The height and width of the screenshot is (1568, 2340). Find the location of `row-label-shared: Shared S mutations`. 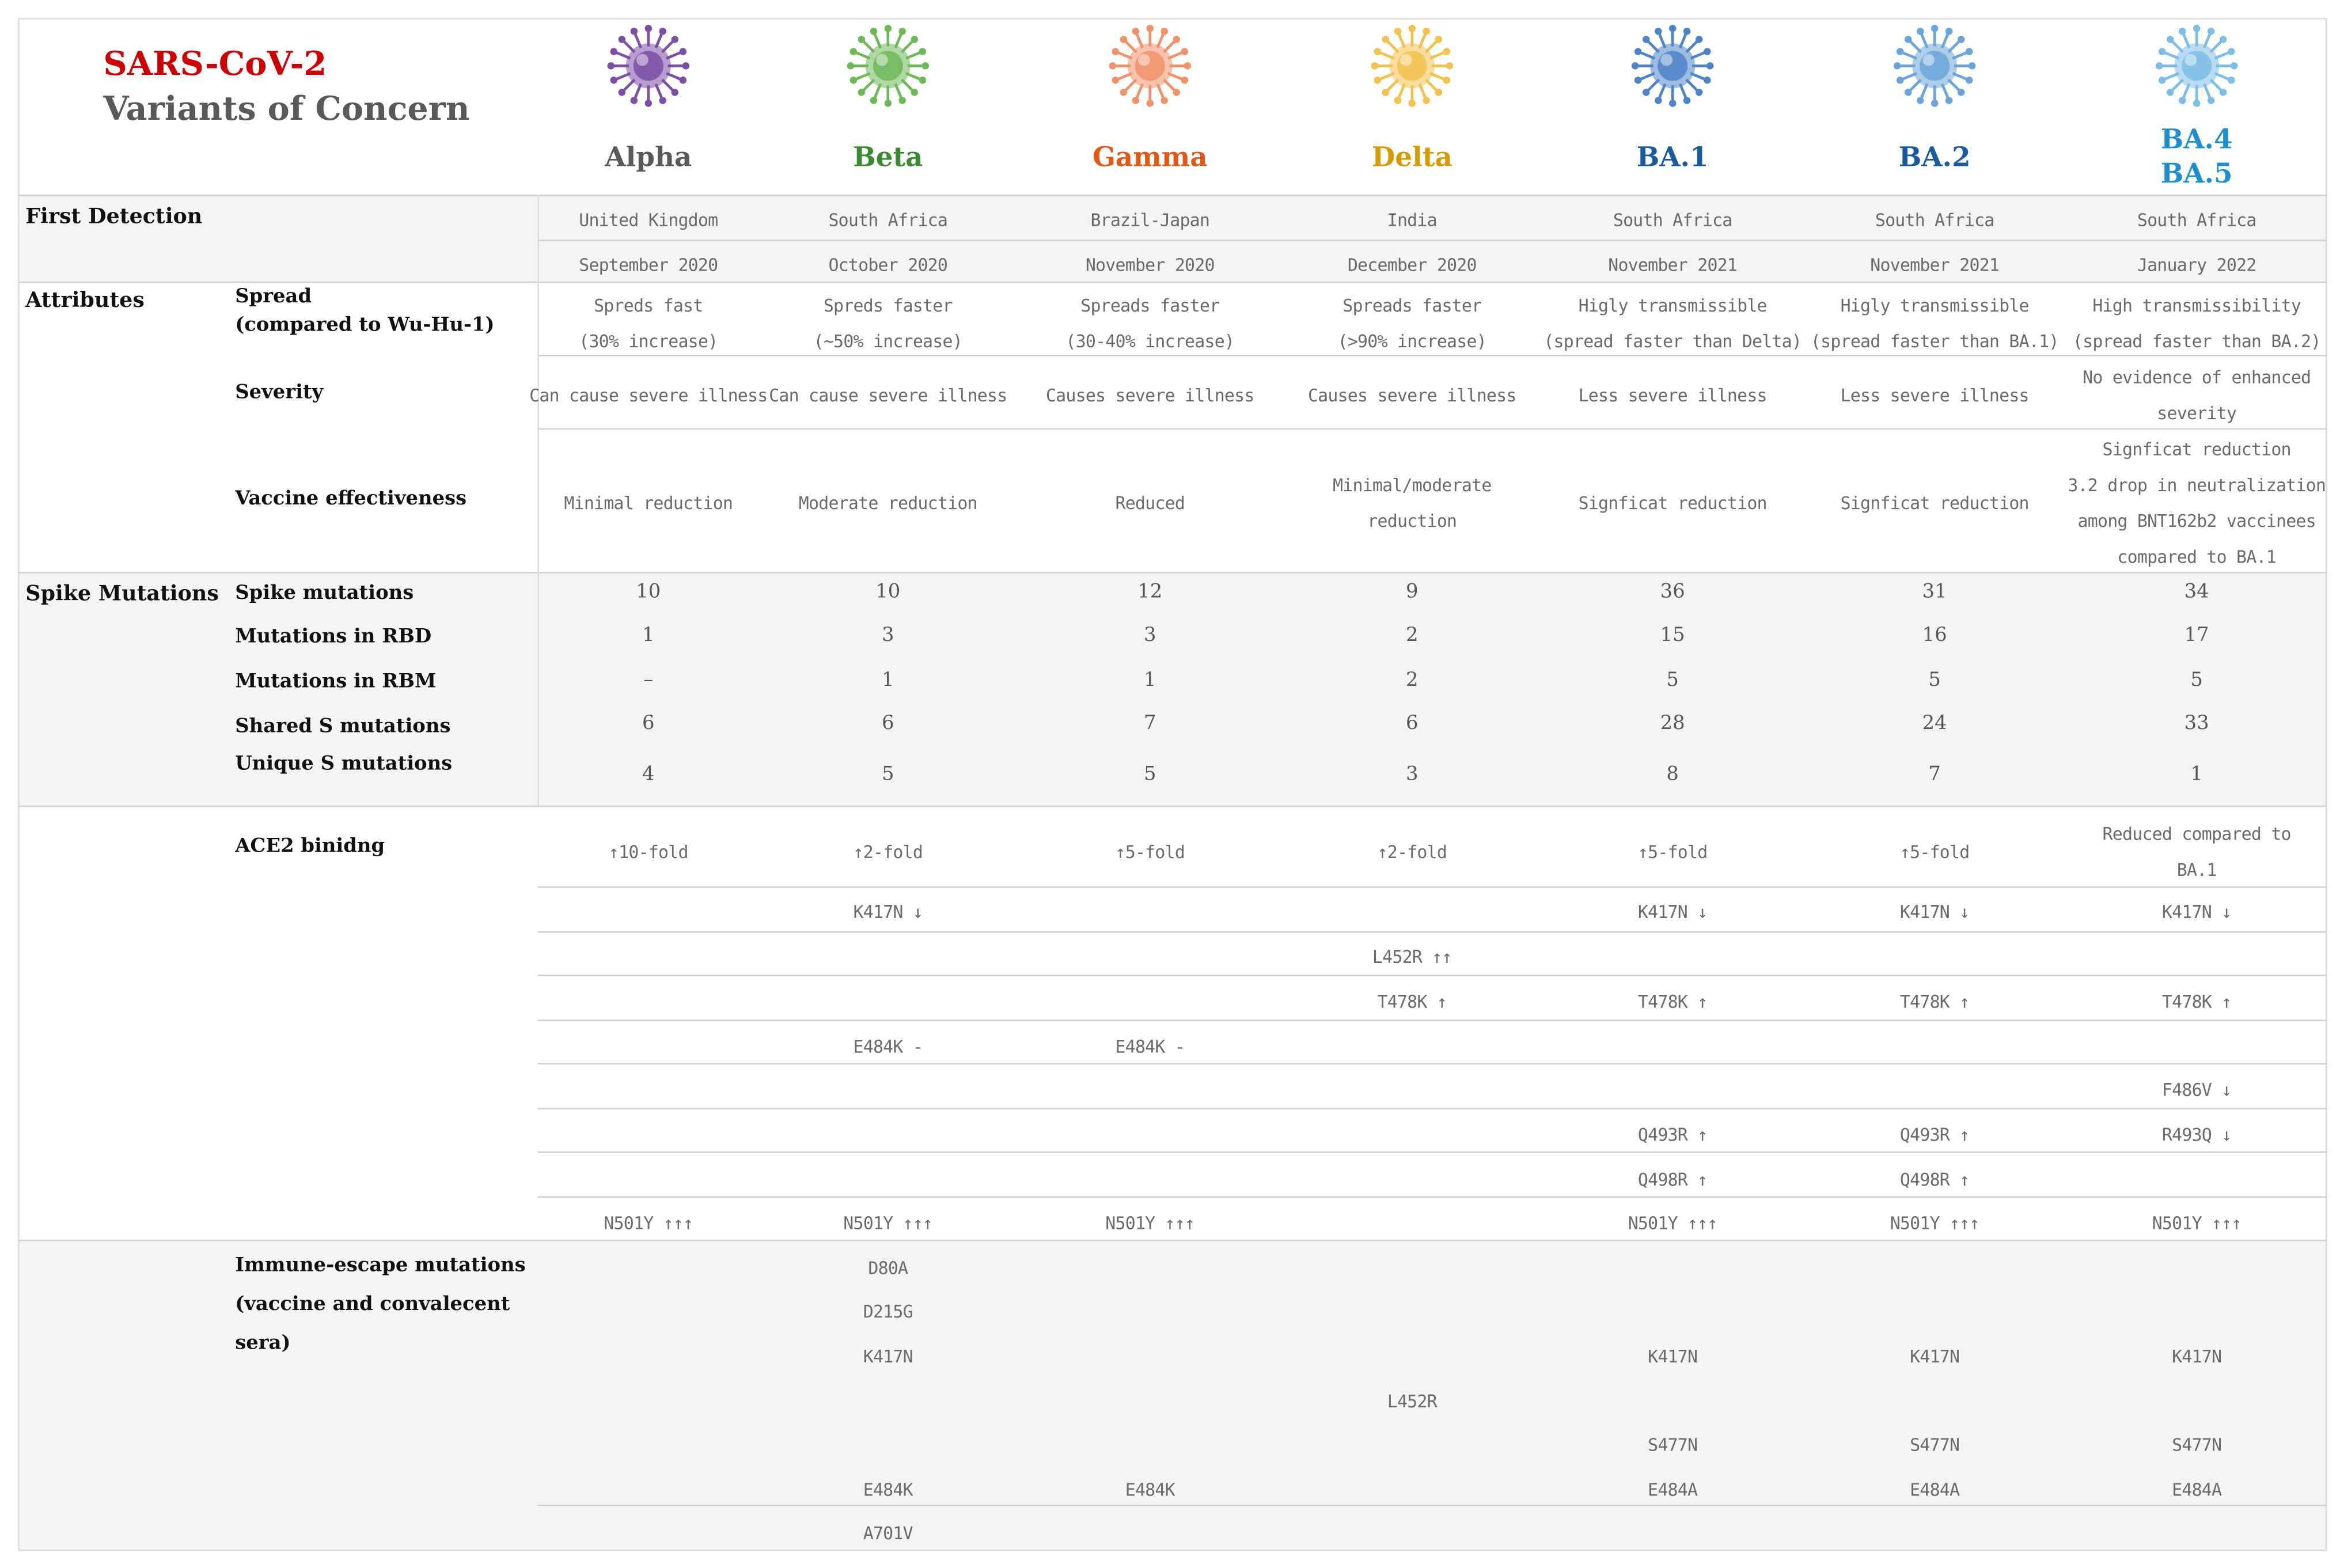

row-label-shared: Shared S mutations is located at coordinates (343, 726).